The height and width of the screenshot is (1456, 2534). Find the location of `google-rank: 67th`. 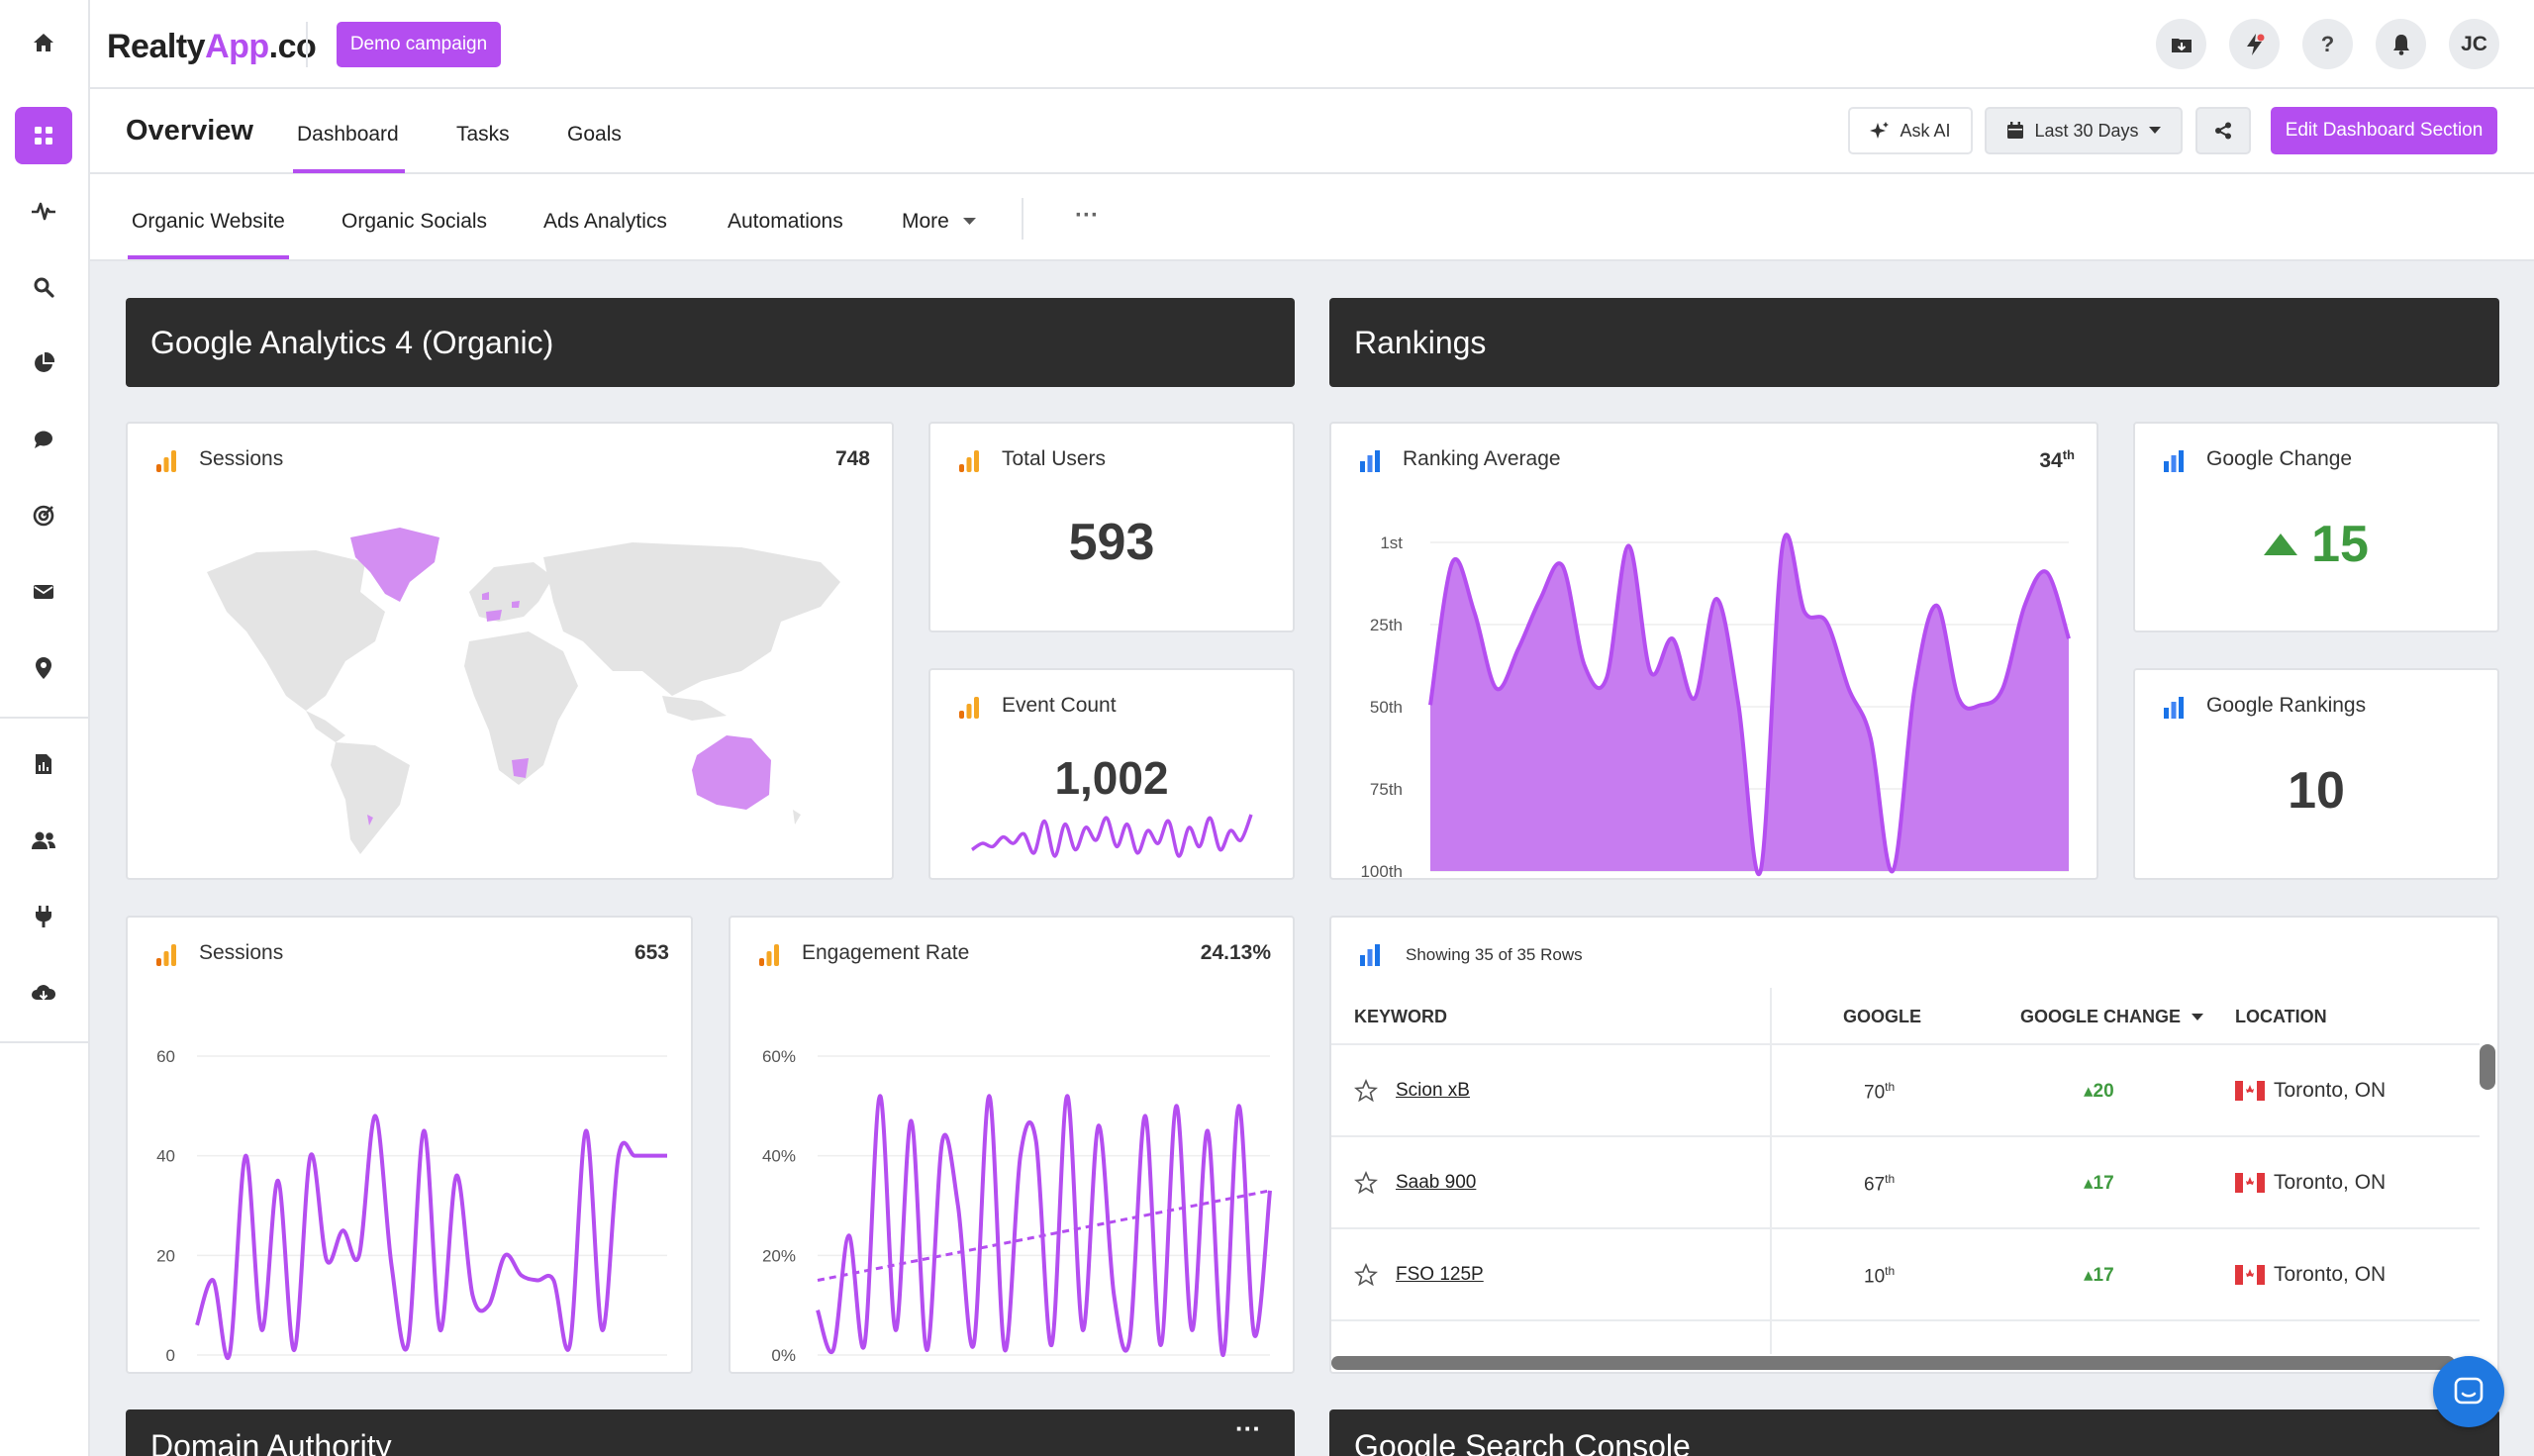

google-rank: 67th is located at coordinates (1880, 1184).